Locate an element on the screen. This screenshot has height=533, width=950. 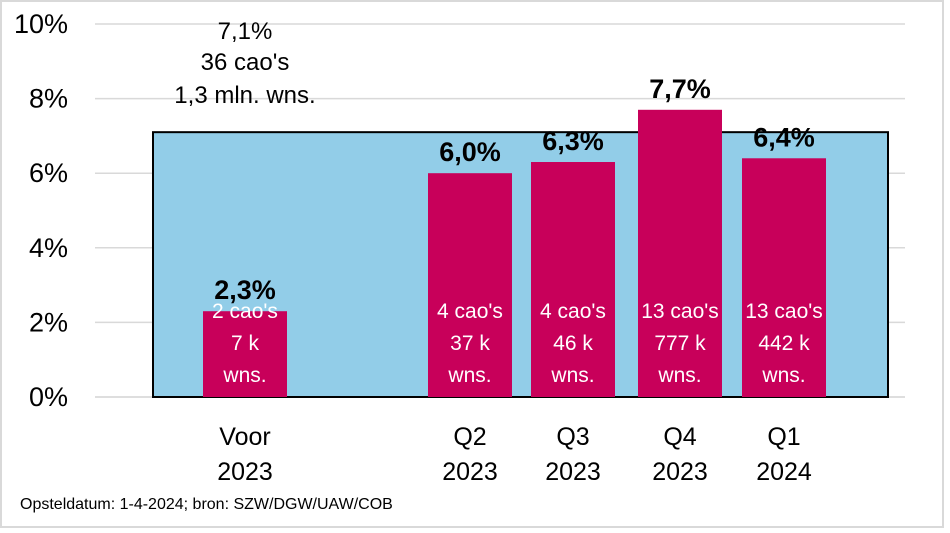
value-label: 2,3% is located at coordinates (245, 290).